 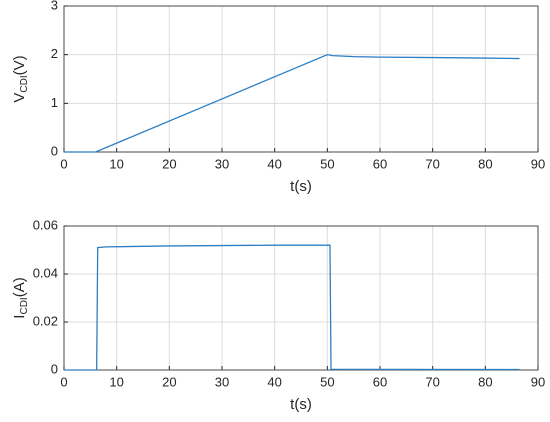 I want to click on y-tick-label: 1, so click(x=54, y=102).